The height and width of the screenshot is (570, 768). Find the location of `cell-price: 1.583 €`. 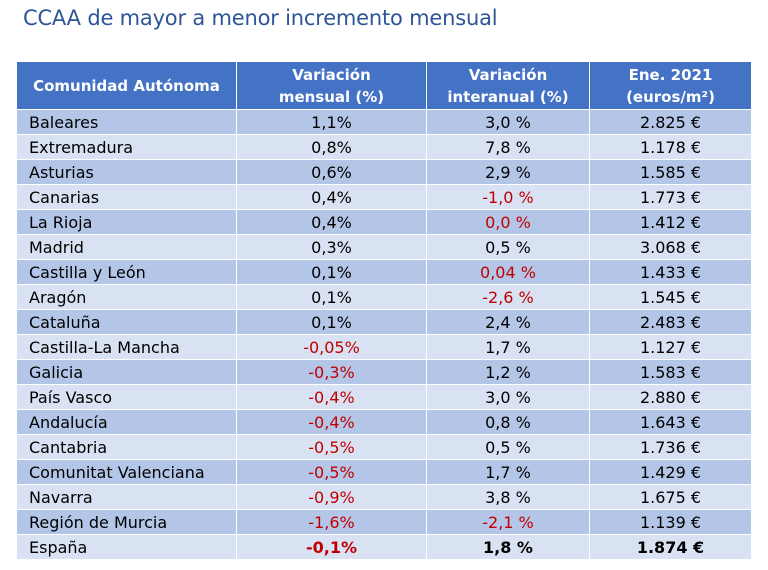

cell-price: 1.583 € is located at coordinates (670, 372).